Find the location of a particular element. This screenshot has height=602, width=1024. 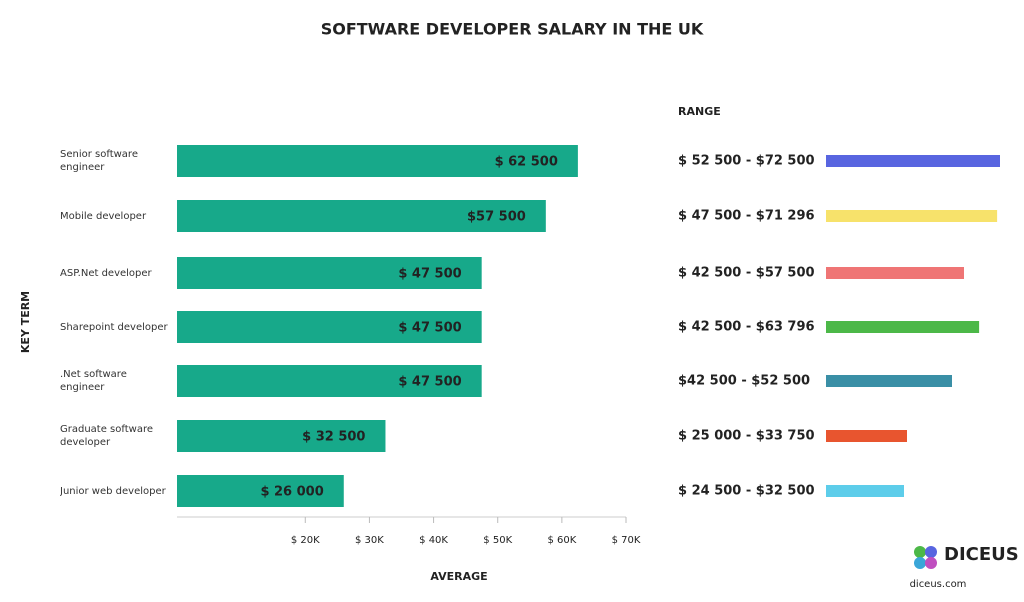

category-label: ASP.Net developer is located at coordinates (106, 273).